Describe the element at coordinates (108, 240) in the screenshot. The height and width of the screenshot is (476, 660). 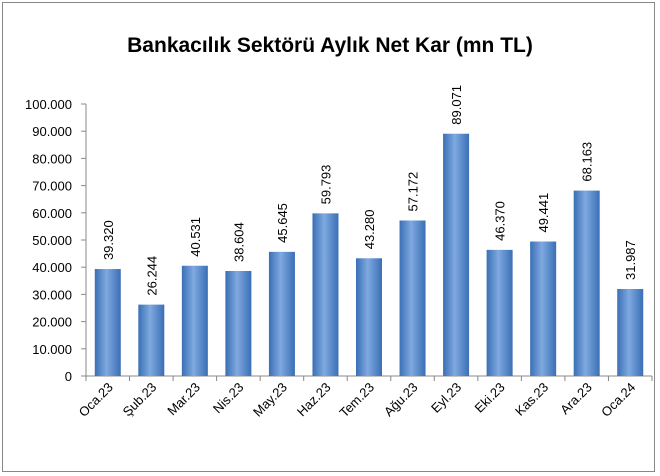
I see `value-label: 39.320` at that location.